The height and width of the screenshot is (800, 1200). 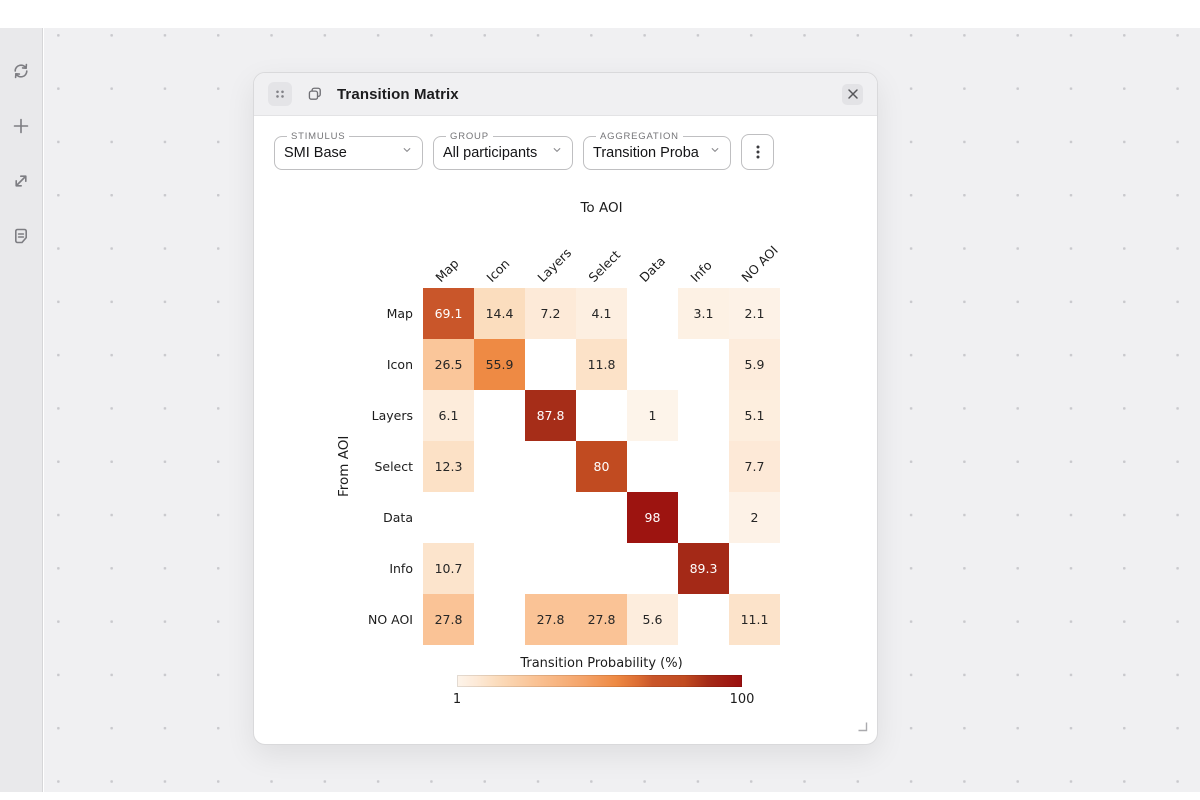 What do you see at coordinates (390, 619) in the screenshot?
I see `row-label: NO AOI` at bounding box center [390, 619].